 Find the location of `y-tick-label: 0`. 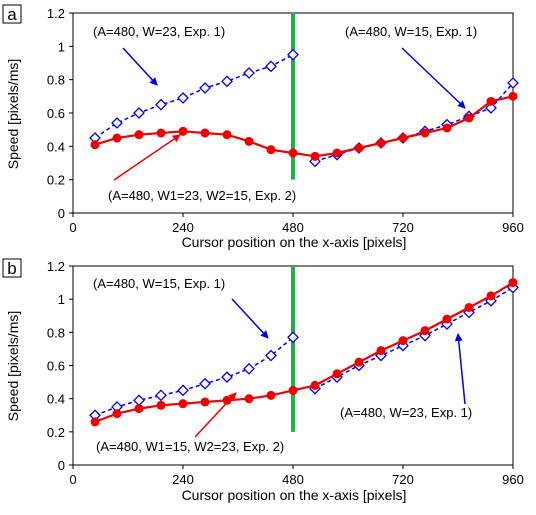

y-tick-label: 0 is located at coordinates (61, 465).